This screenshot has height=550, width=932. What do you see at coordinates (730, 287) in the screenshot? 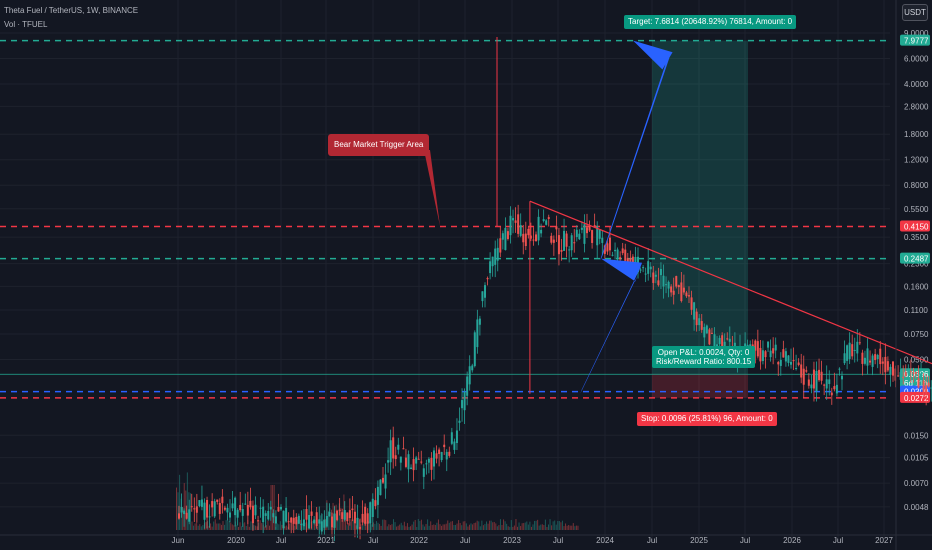
I see `descending-trendline` at bounding box center [730, 287].